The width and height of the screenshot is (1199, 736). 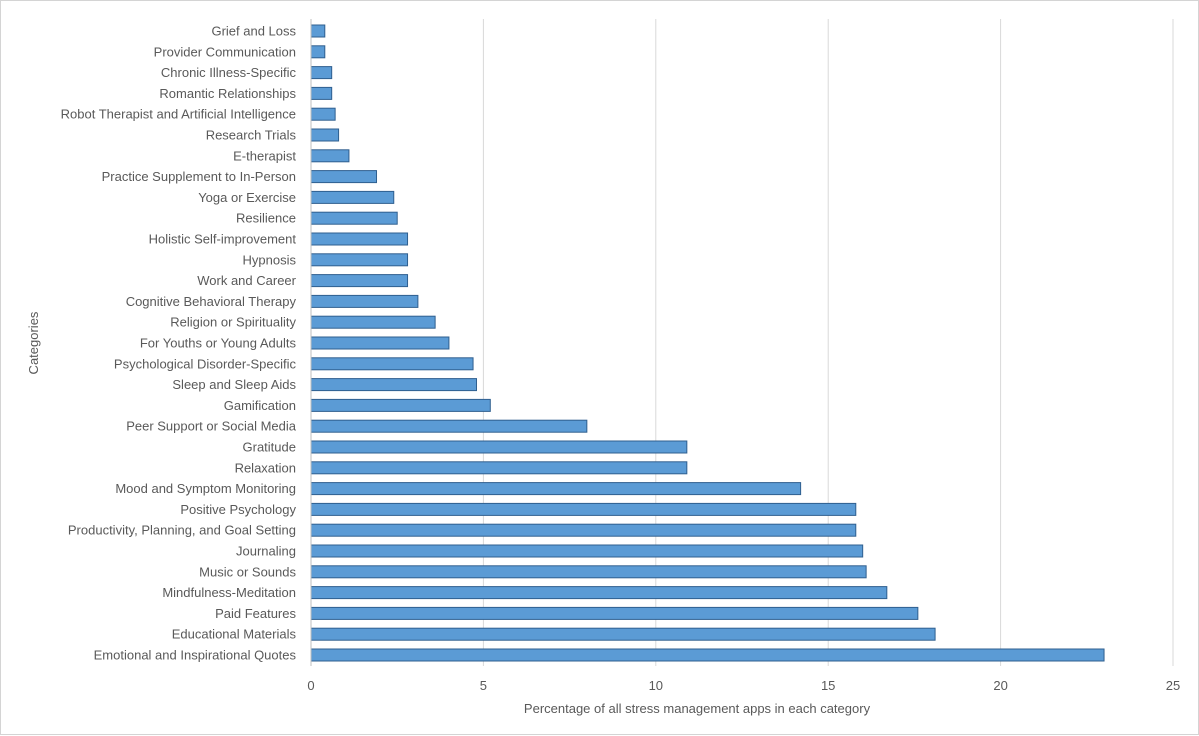 What do you see at coordinates (359, 281) in the screenshot?
I see `bar-work-and-career` at bounding box center [359, 281].